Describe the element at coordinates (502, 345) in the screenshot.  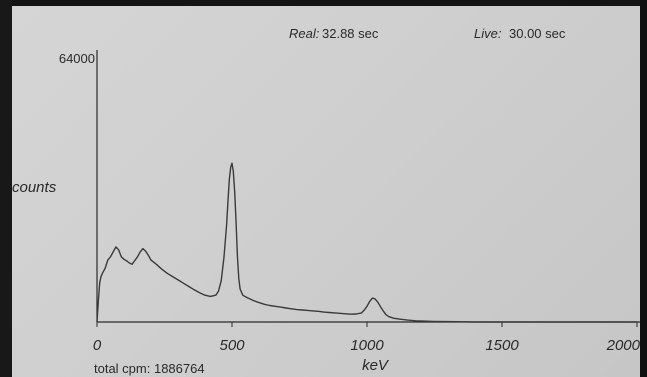
I see `x-tick-label: 1500` at that location.